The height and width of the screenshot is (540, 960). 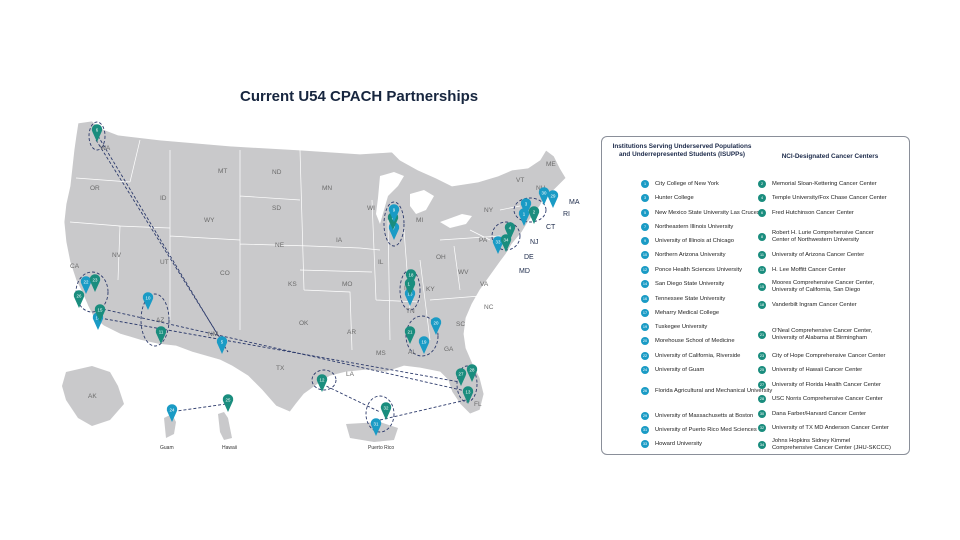 What do you see at coordinates (225, 426) in the screenshot?
I see `hawaii` at bounding box center [225, 426].